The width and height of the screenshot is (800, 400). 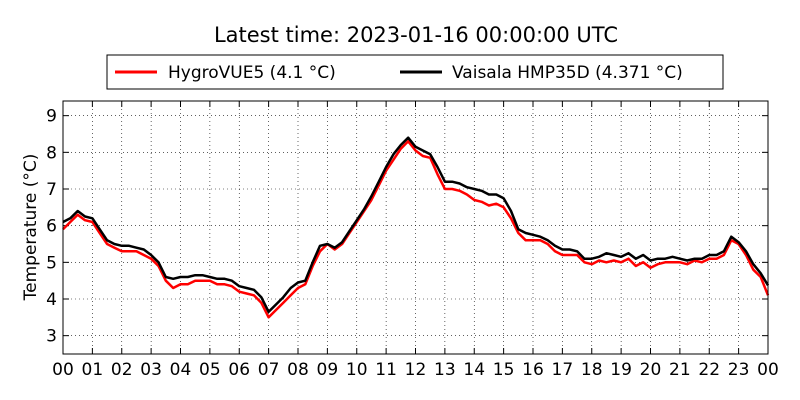 I want to click on x-tick-label: 14, so click(x=474, y=370).